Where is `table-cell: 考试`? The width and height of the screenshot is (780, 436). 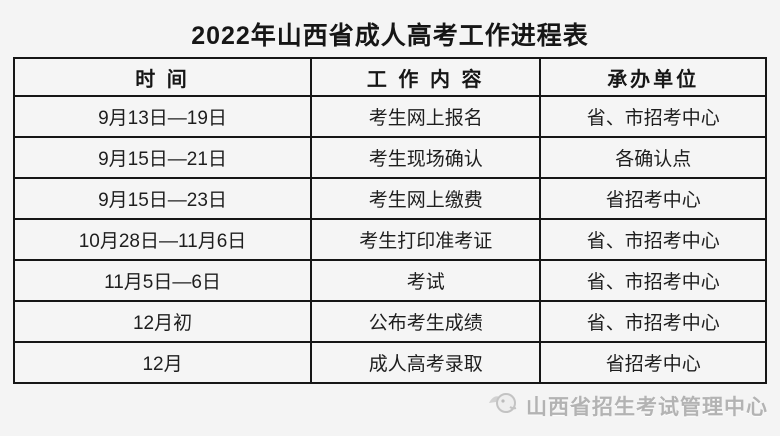
table-cell: 考试 is located at coordinates (426, 280).